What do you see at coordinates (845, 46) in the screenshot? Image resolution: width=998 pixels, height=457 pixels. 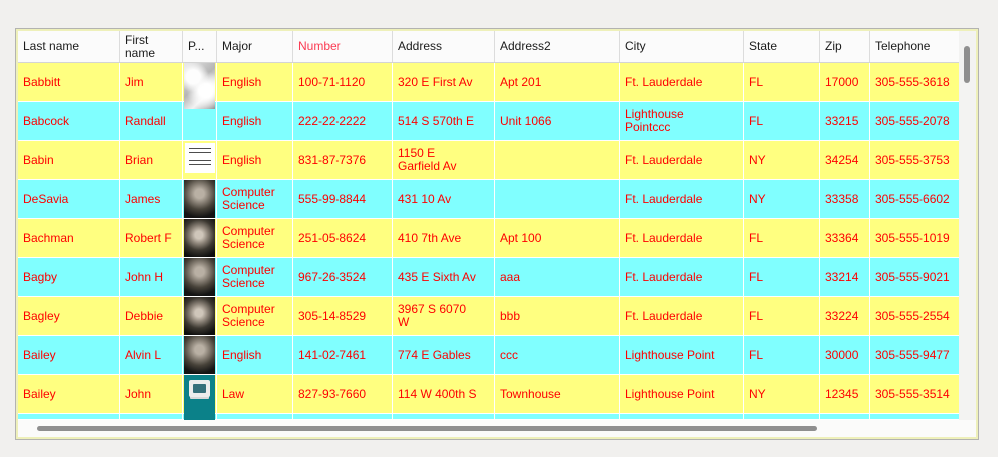 I see `header-zip: Zip` at bounding box center [845, 46].